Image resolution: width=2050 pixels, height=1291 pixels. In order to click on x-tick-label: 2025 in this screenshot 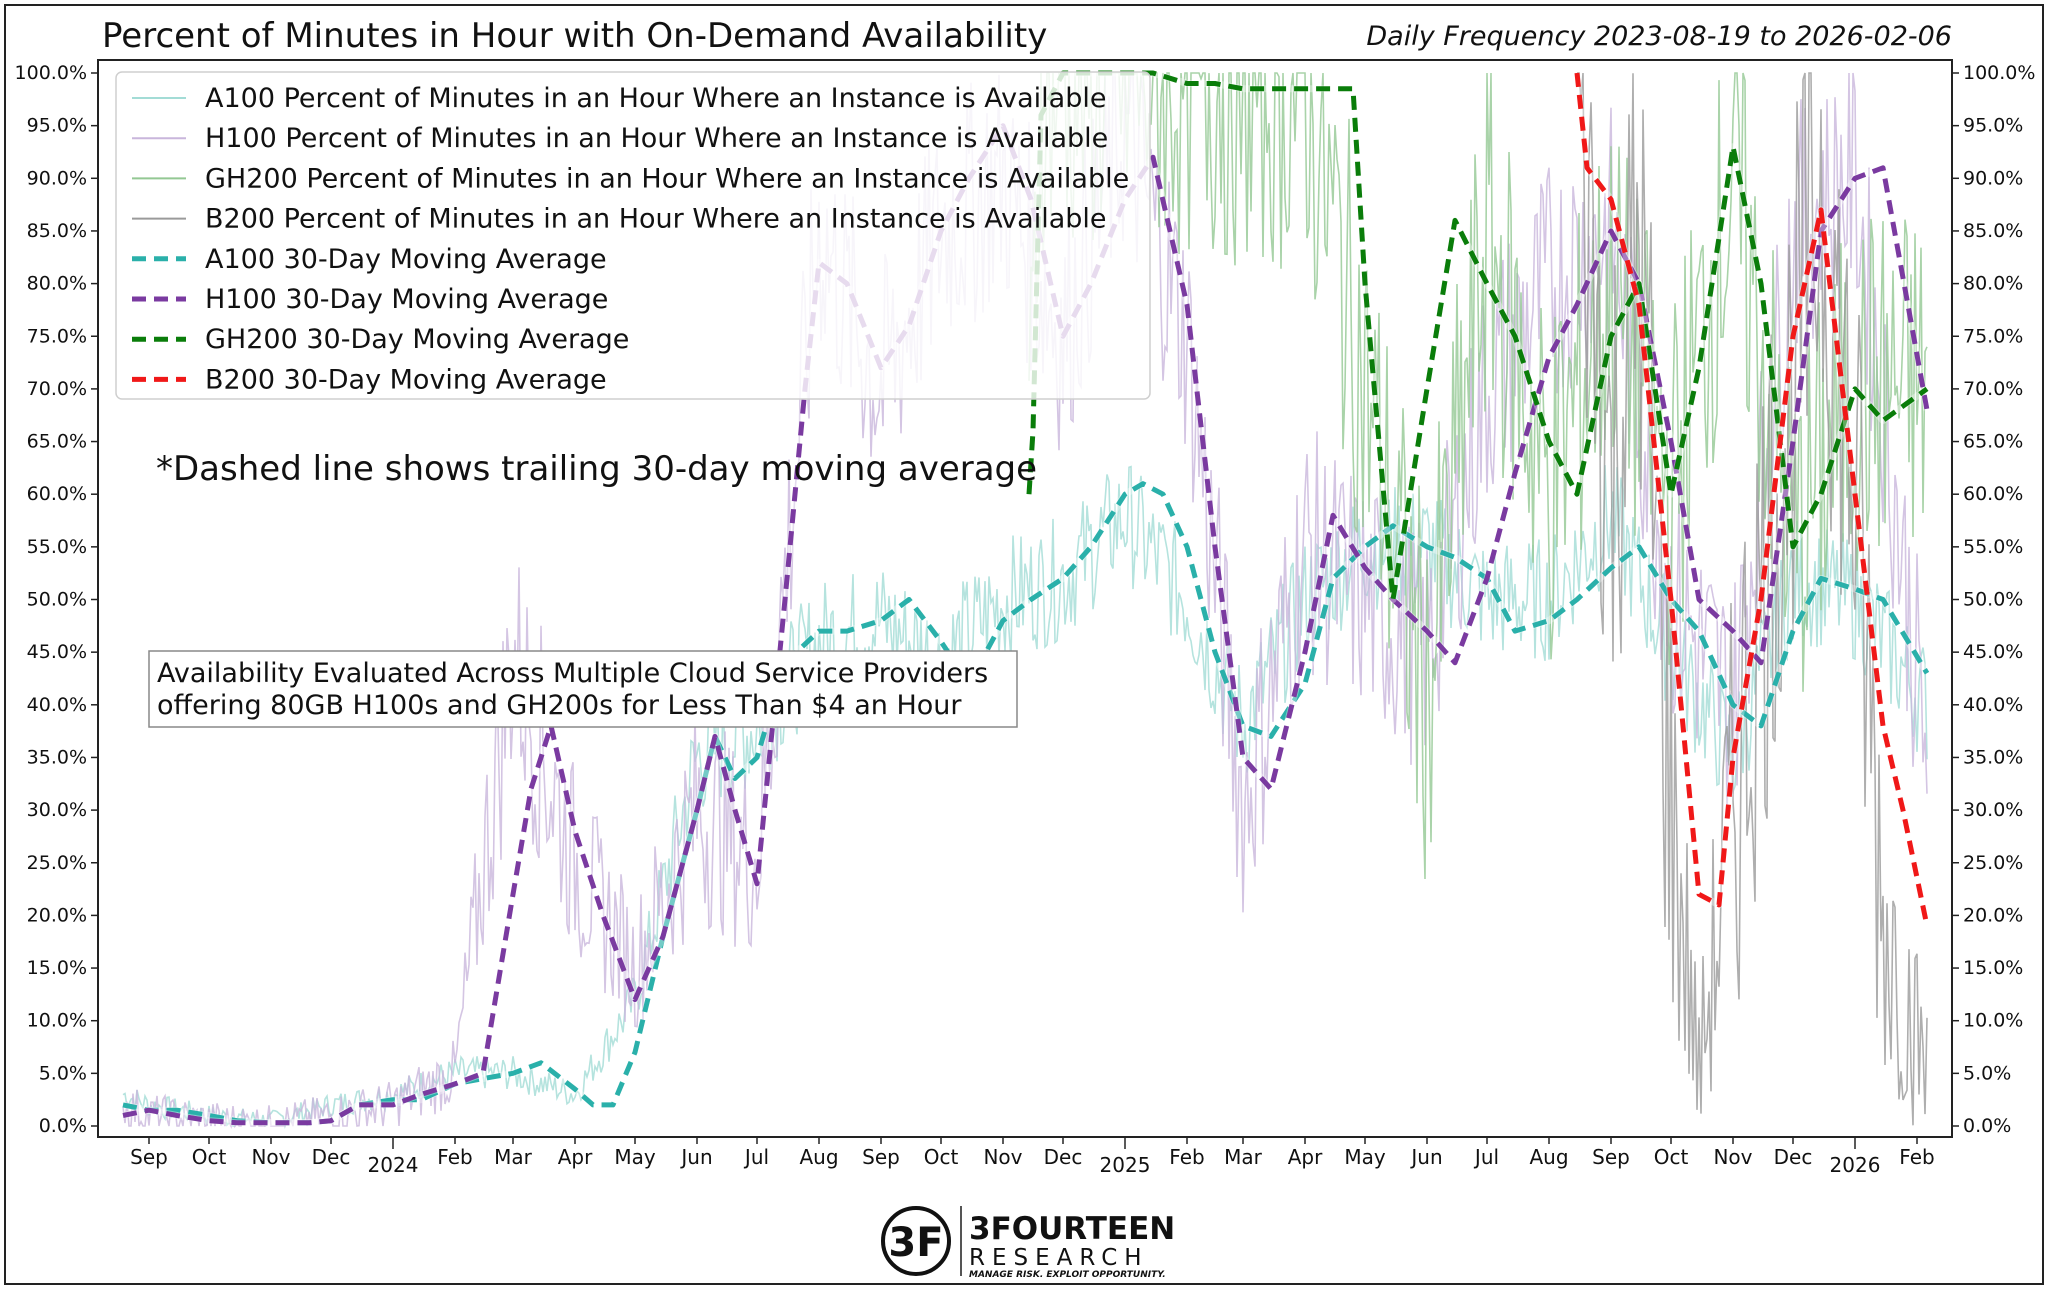, I will do `click(1125, 1165)`.